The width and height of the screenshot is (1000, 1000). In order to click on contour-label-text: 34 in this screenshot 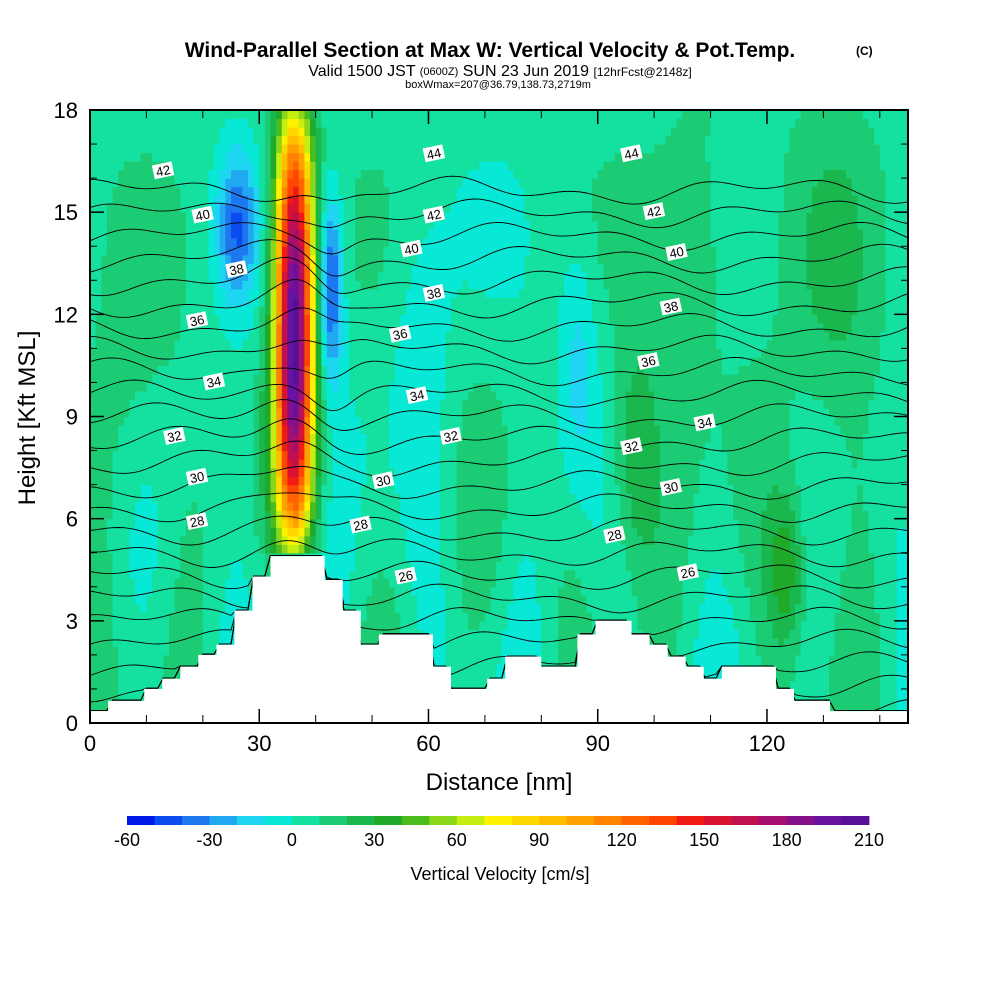, I will do `click(416, 396)`.